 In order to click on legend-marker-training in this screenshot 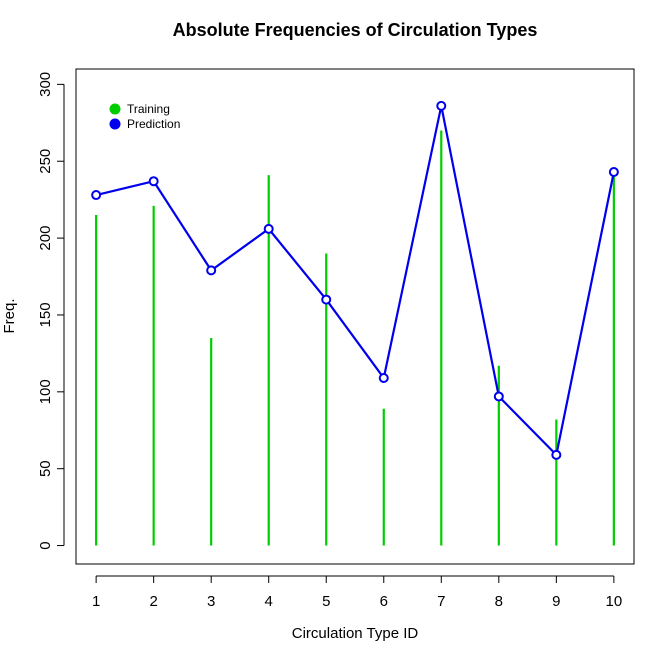, I will do `click(115, 109)`.